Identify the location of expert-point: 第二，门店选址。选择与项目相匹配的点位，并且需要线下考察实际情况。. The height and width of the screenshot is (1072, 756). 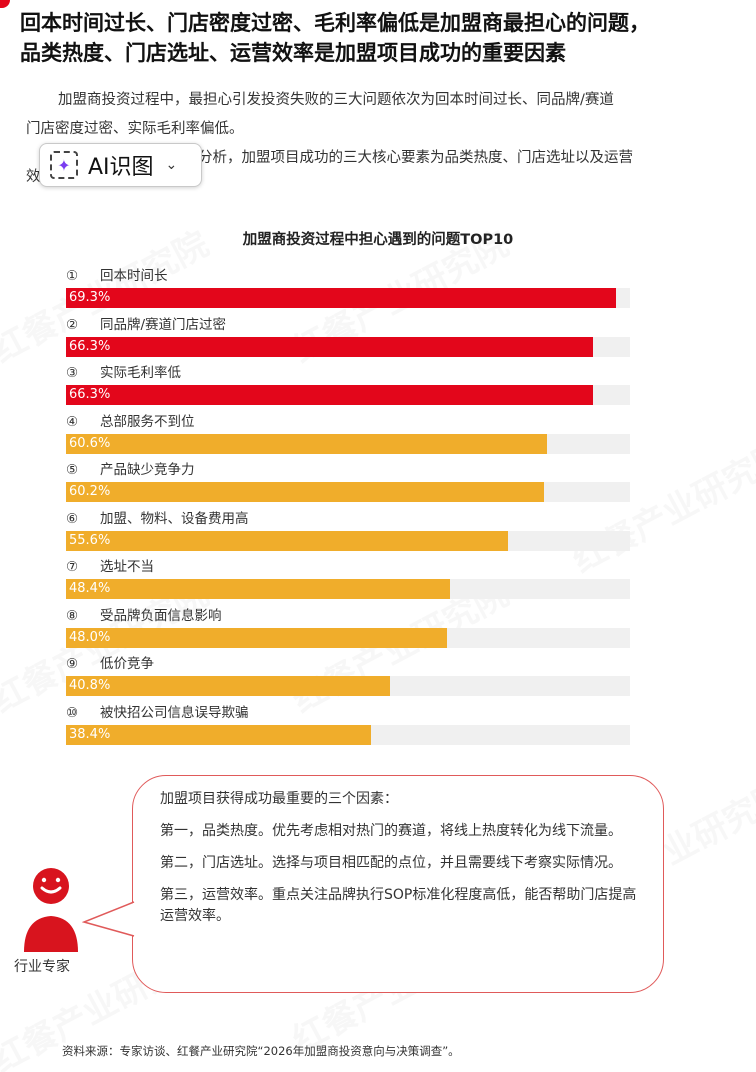
(391, 863).